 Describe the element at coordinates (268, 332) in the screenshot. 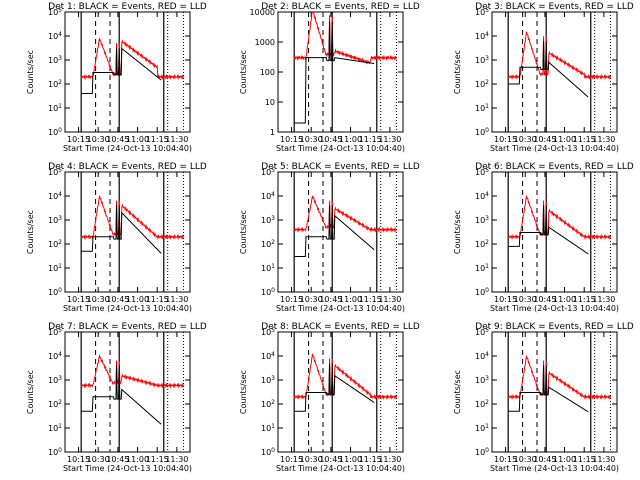

I see `det8-ytick-label: 105` at that location.